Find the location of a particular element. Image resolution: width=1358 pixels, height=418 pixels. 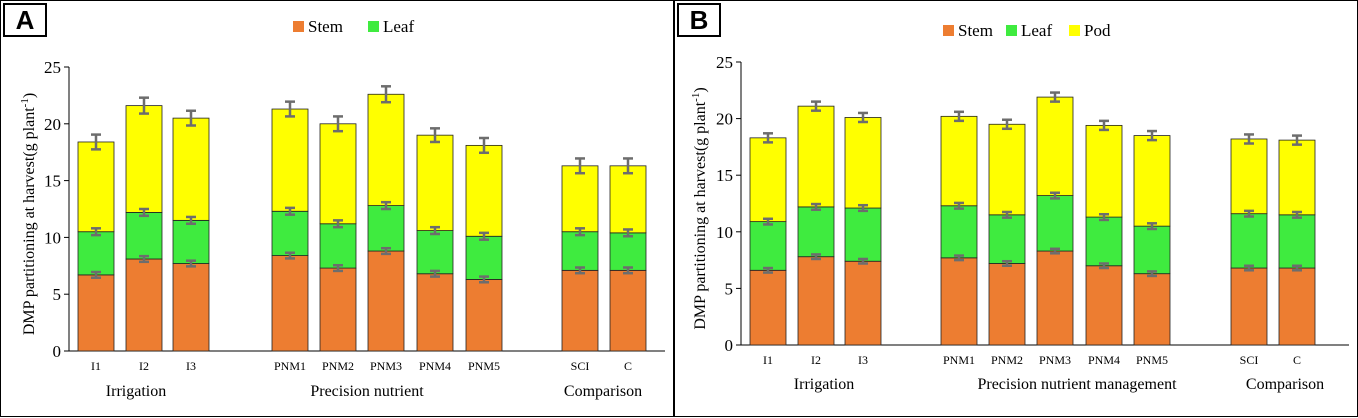

panel-label-a: A is located at coordinates (25, 20).